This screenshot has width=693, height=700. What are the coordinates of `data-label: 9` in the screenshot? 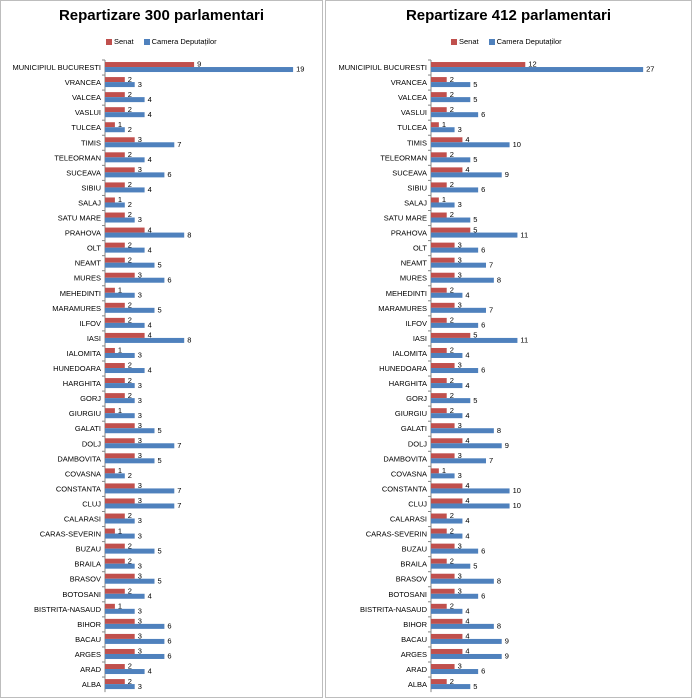 It's located at (507, 656).